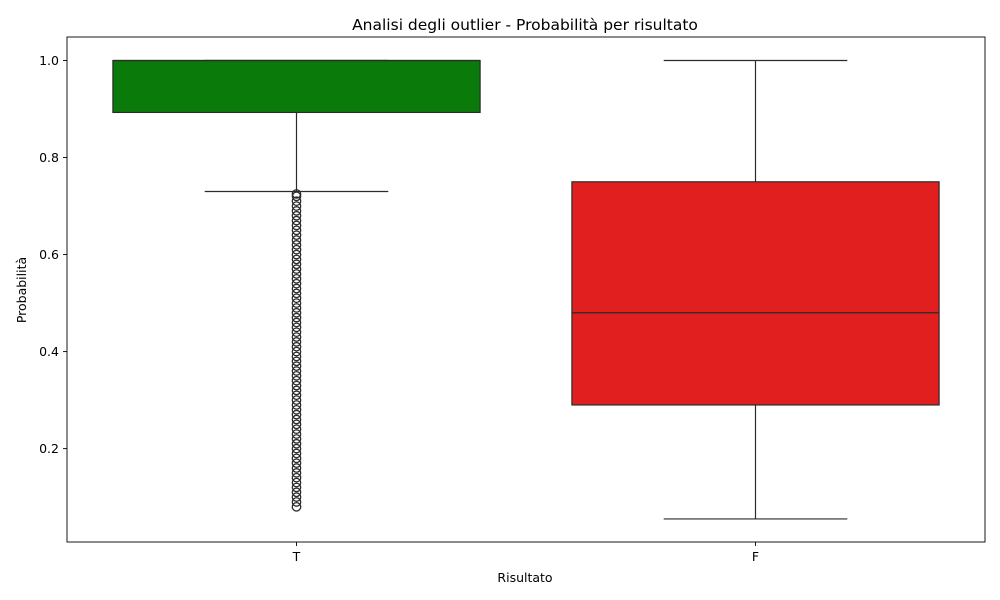 This screenshot has height=600, width=1000. I want to click on y-tick-label: 0.8, so click(49, 157).